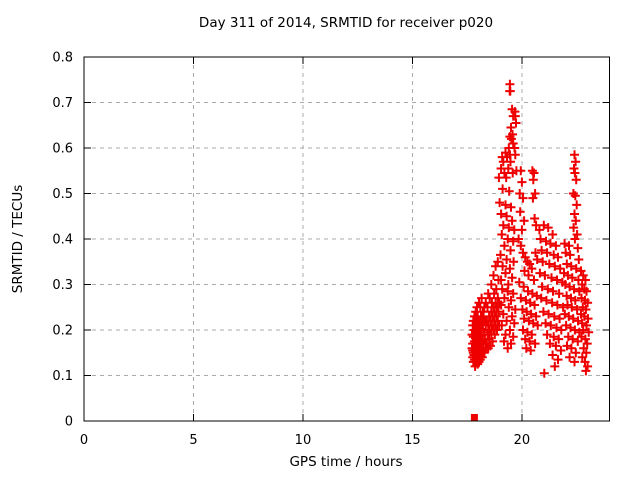 This screenshot has width=640, height=480. Describe the element at coordinates (84, 440) in the screenshot. I see `x-tick-label: 0` at that location.